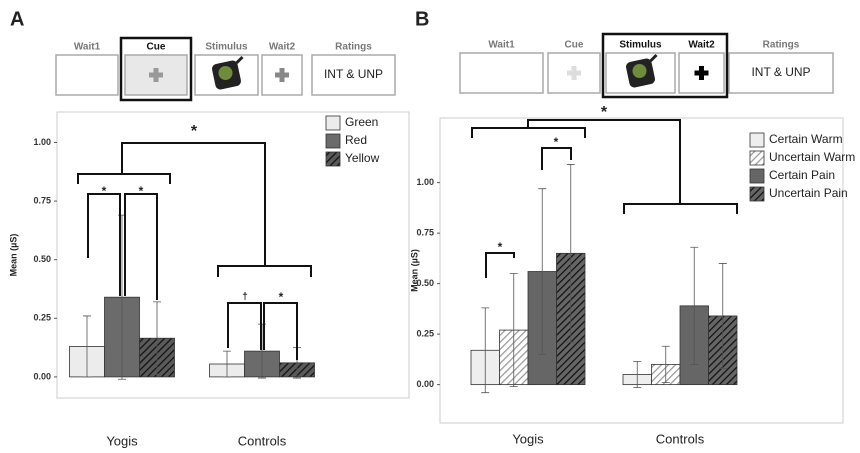 This screenshot has height=453, width=860. What do you see at coordinates (361, 122) in the screenshot?
I see `legend-label: Green` at bounding box center [361, 122].